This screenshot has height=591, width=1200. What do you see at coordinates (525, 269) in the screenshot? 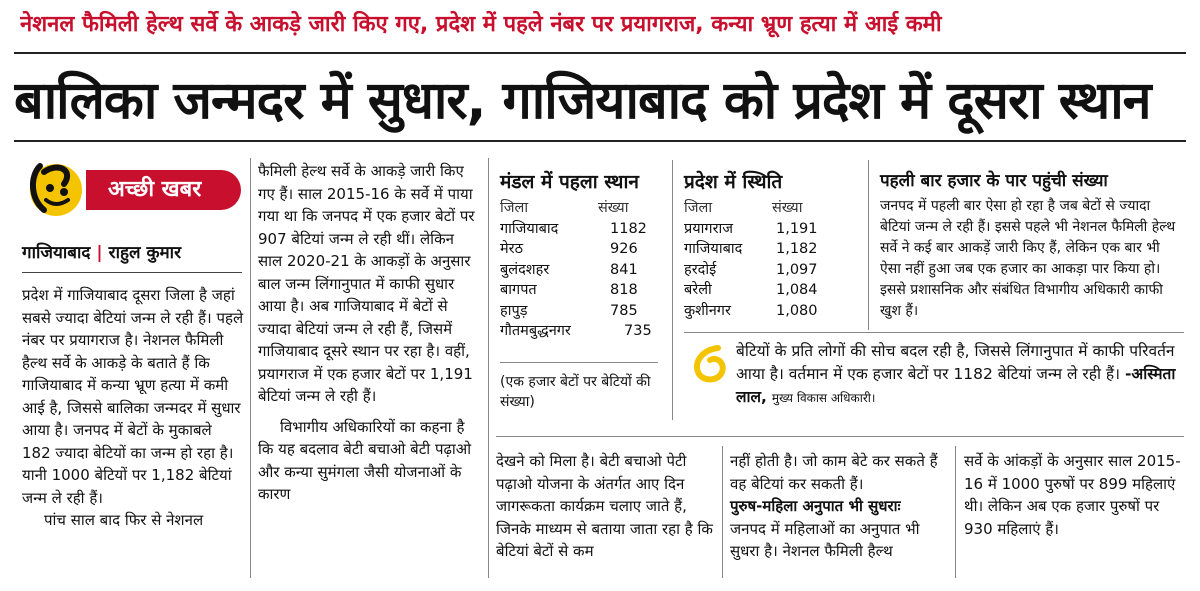
I see `table-cell-district: बुलंदशहर` at bounding box center [525, 269].